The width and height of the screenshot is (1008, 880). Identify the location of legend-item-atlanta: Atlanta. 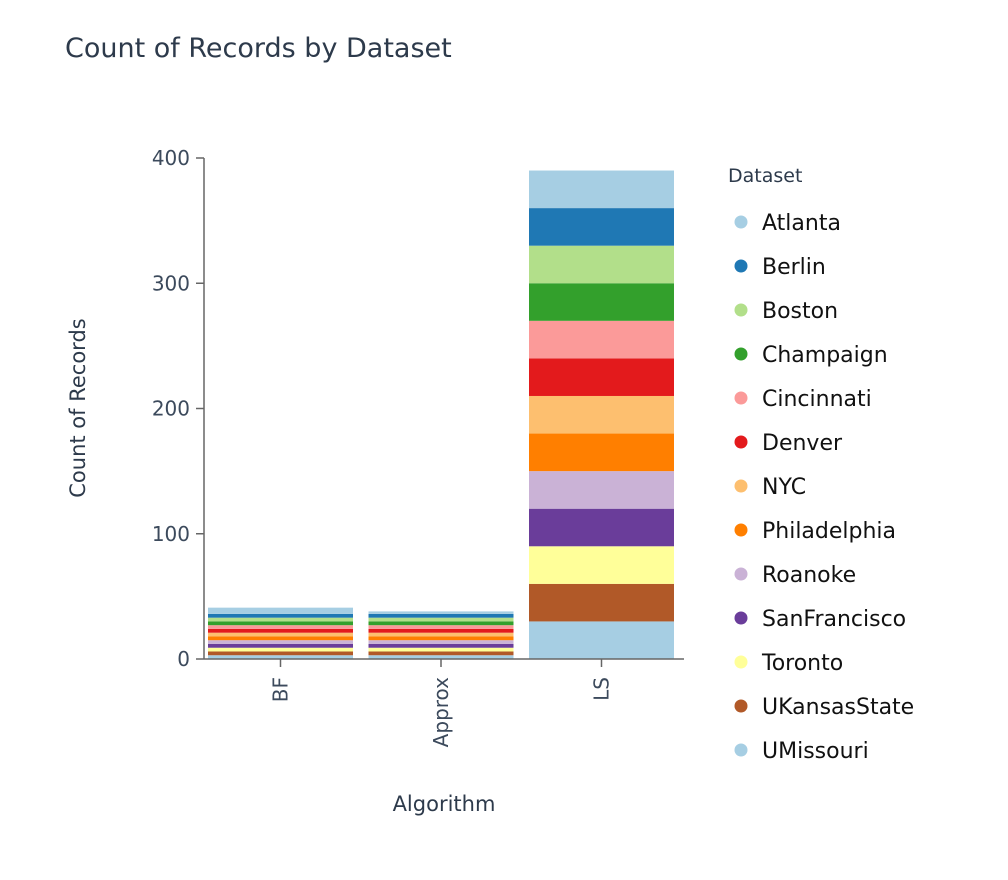
(787, 223).